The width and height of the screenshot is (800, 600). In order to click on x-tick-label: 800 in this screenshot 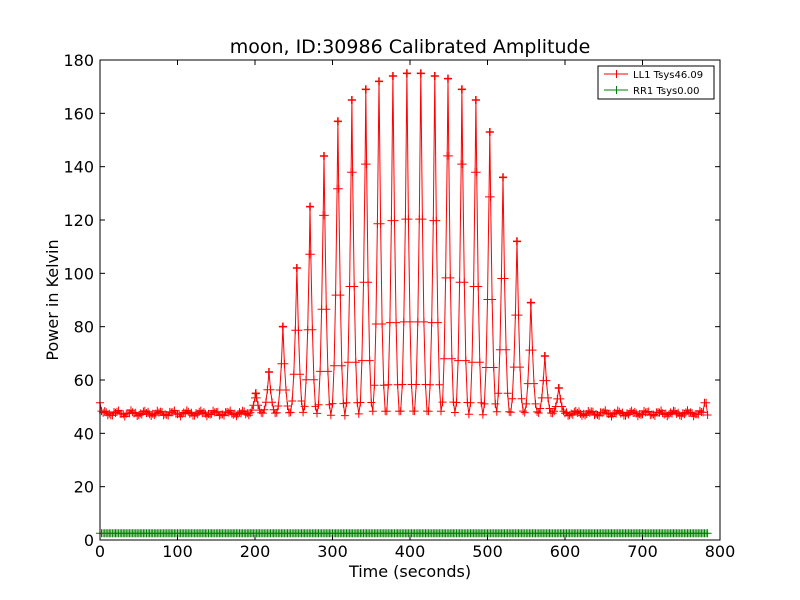, I will do `click(720, 551)`.